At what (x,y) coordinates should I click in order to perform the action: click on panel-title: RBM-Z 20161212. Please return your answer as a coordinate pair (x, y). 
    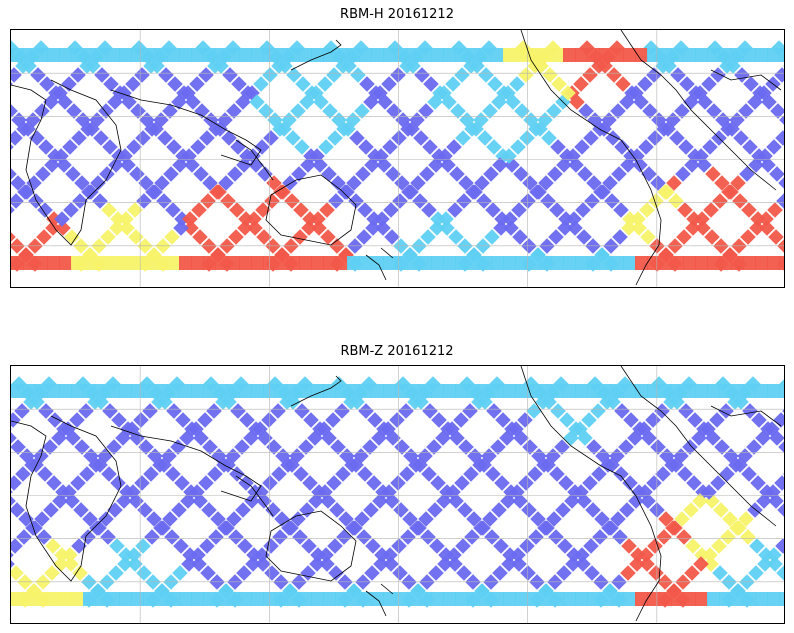
    Looking at the image, I should click on (397, 351).